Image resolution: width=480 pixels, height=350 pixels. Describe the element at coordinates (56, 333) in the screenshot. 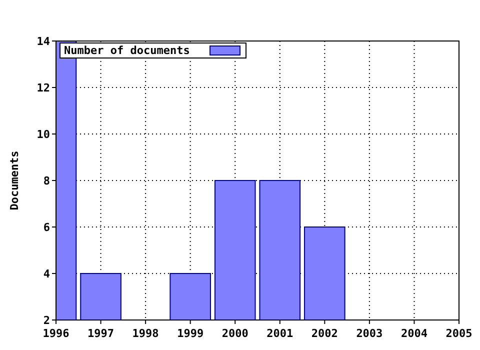

I see `x-tick-label: 1996` at that location.